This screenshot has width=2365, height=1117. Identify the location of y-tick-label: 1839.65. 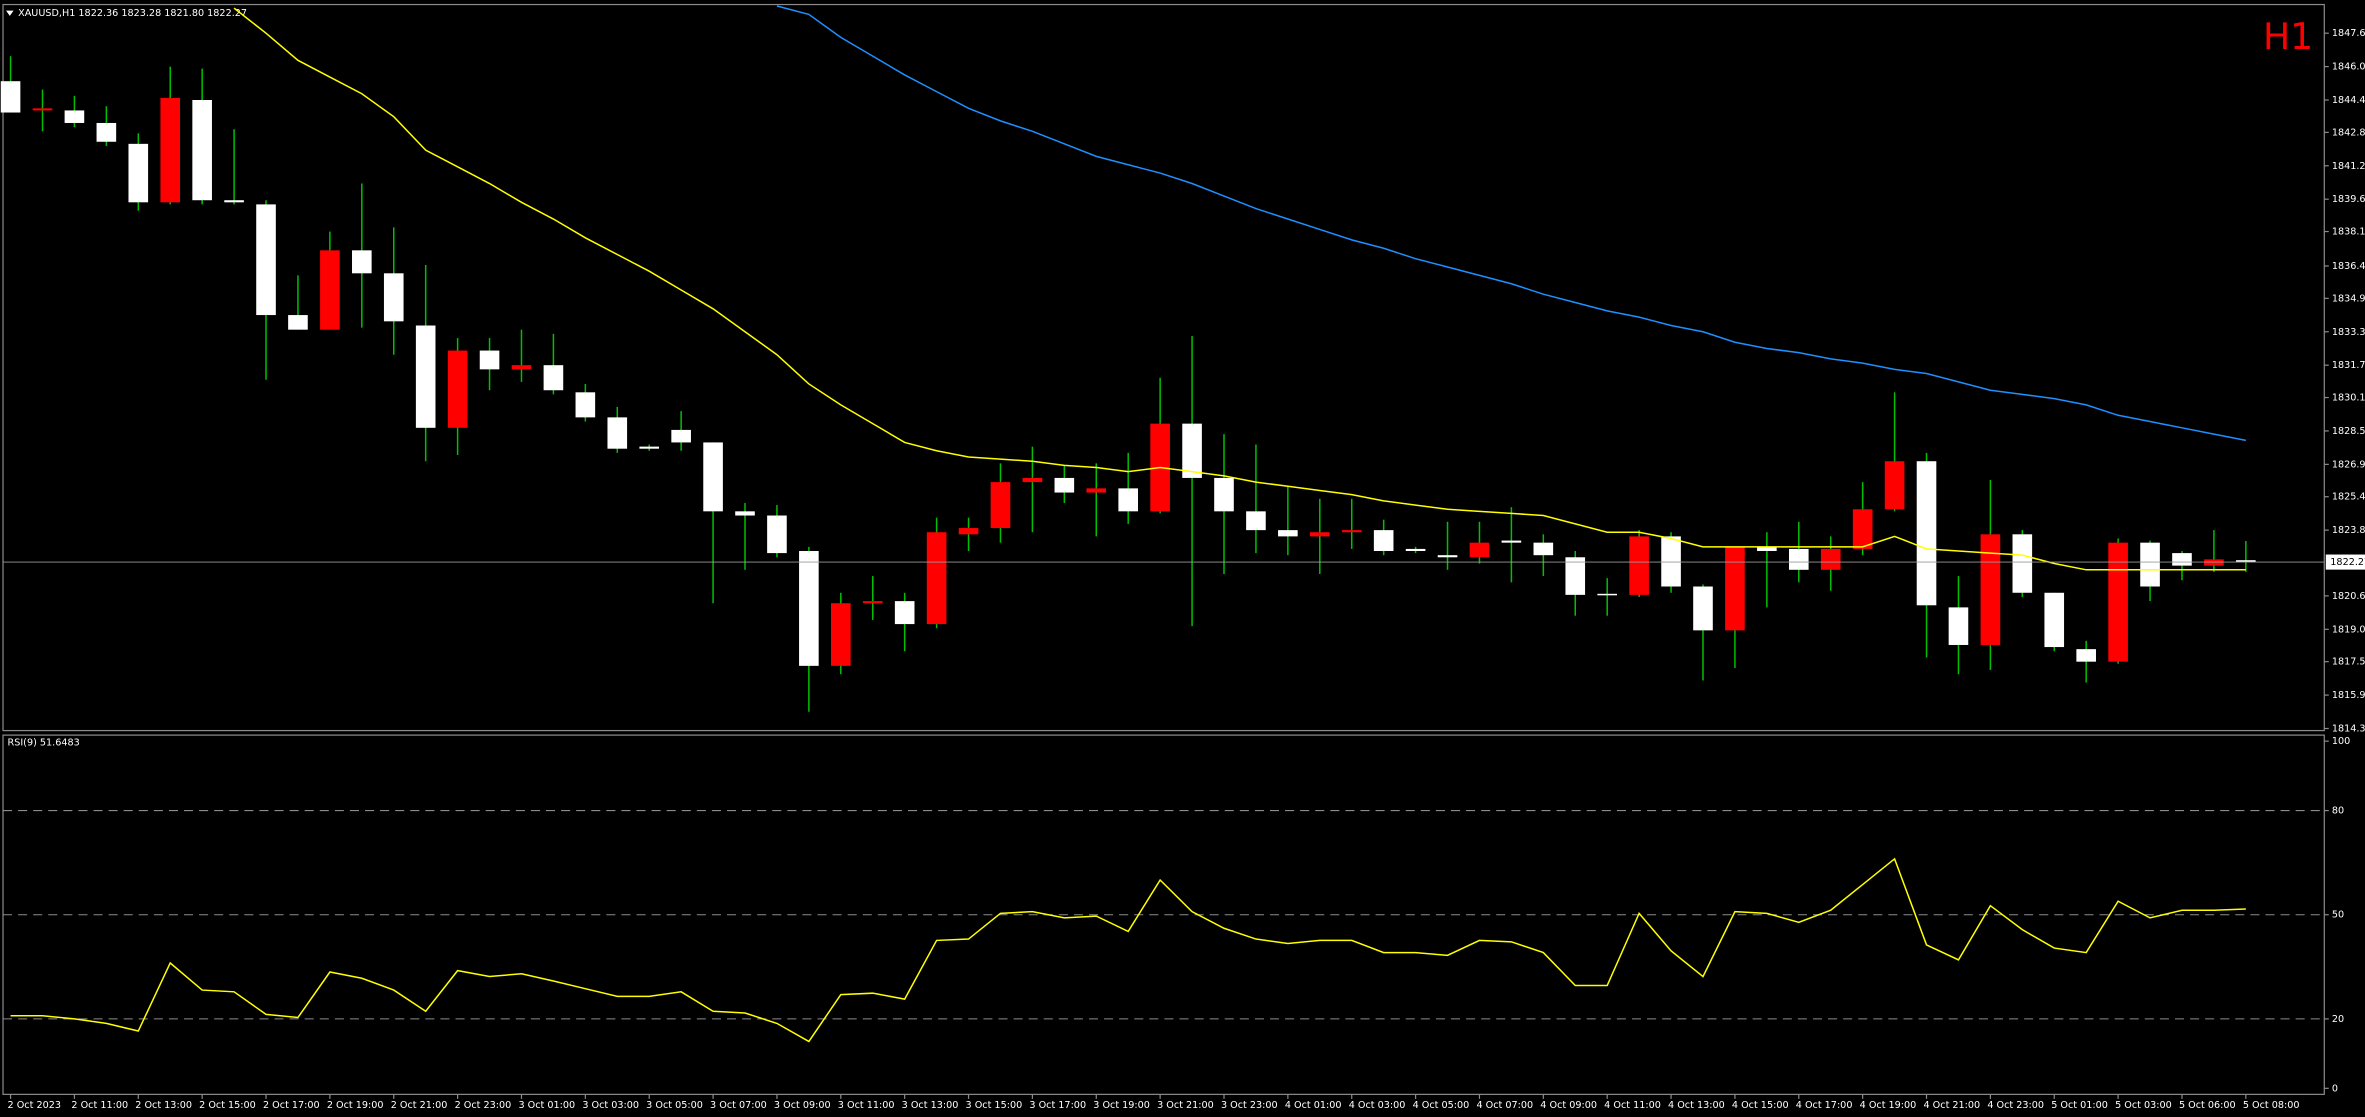
(2348, 199).